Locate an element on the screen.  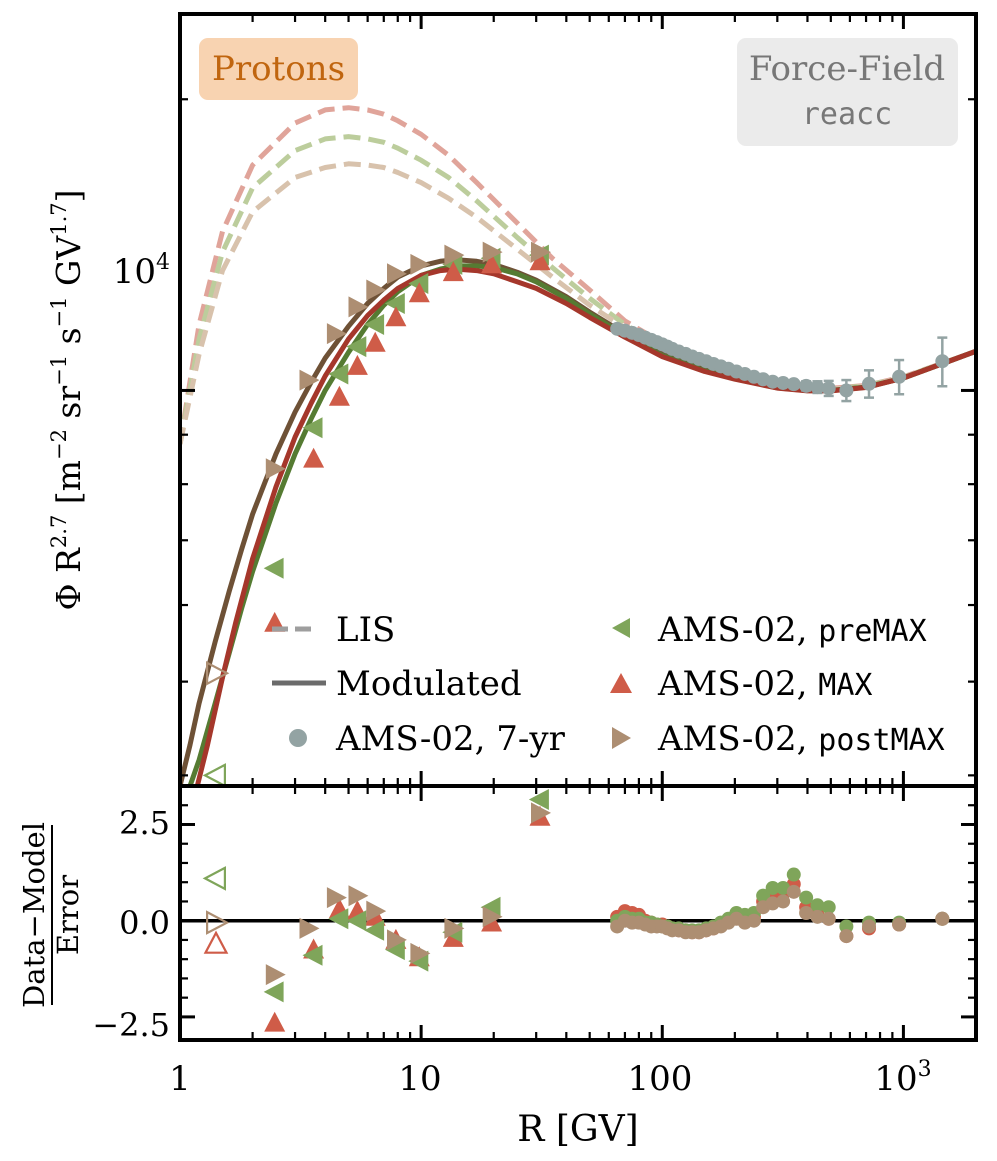
legend-modulated: Modulated is located at coordinates (397, 684).